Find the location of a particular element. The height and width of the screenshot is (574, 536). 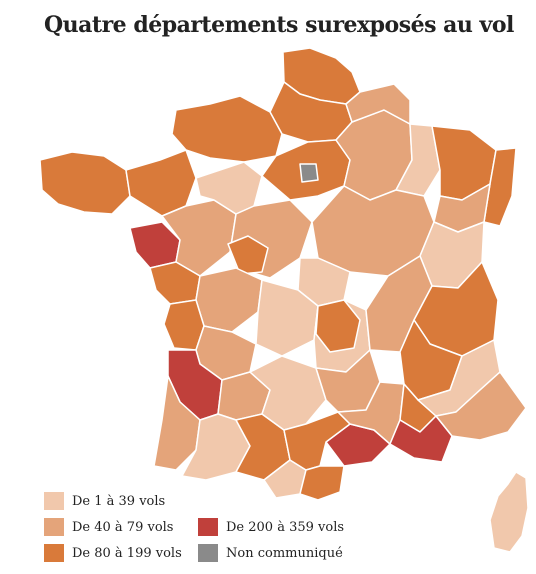

region-pyrenees-orientales is located at coordinates (322, 483).